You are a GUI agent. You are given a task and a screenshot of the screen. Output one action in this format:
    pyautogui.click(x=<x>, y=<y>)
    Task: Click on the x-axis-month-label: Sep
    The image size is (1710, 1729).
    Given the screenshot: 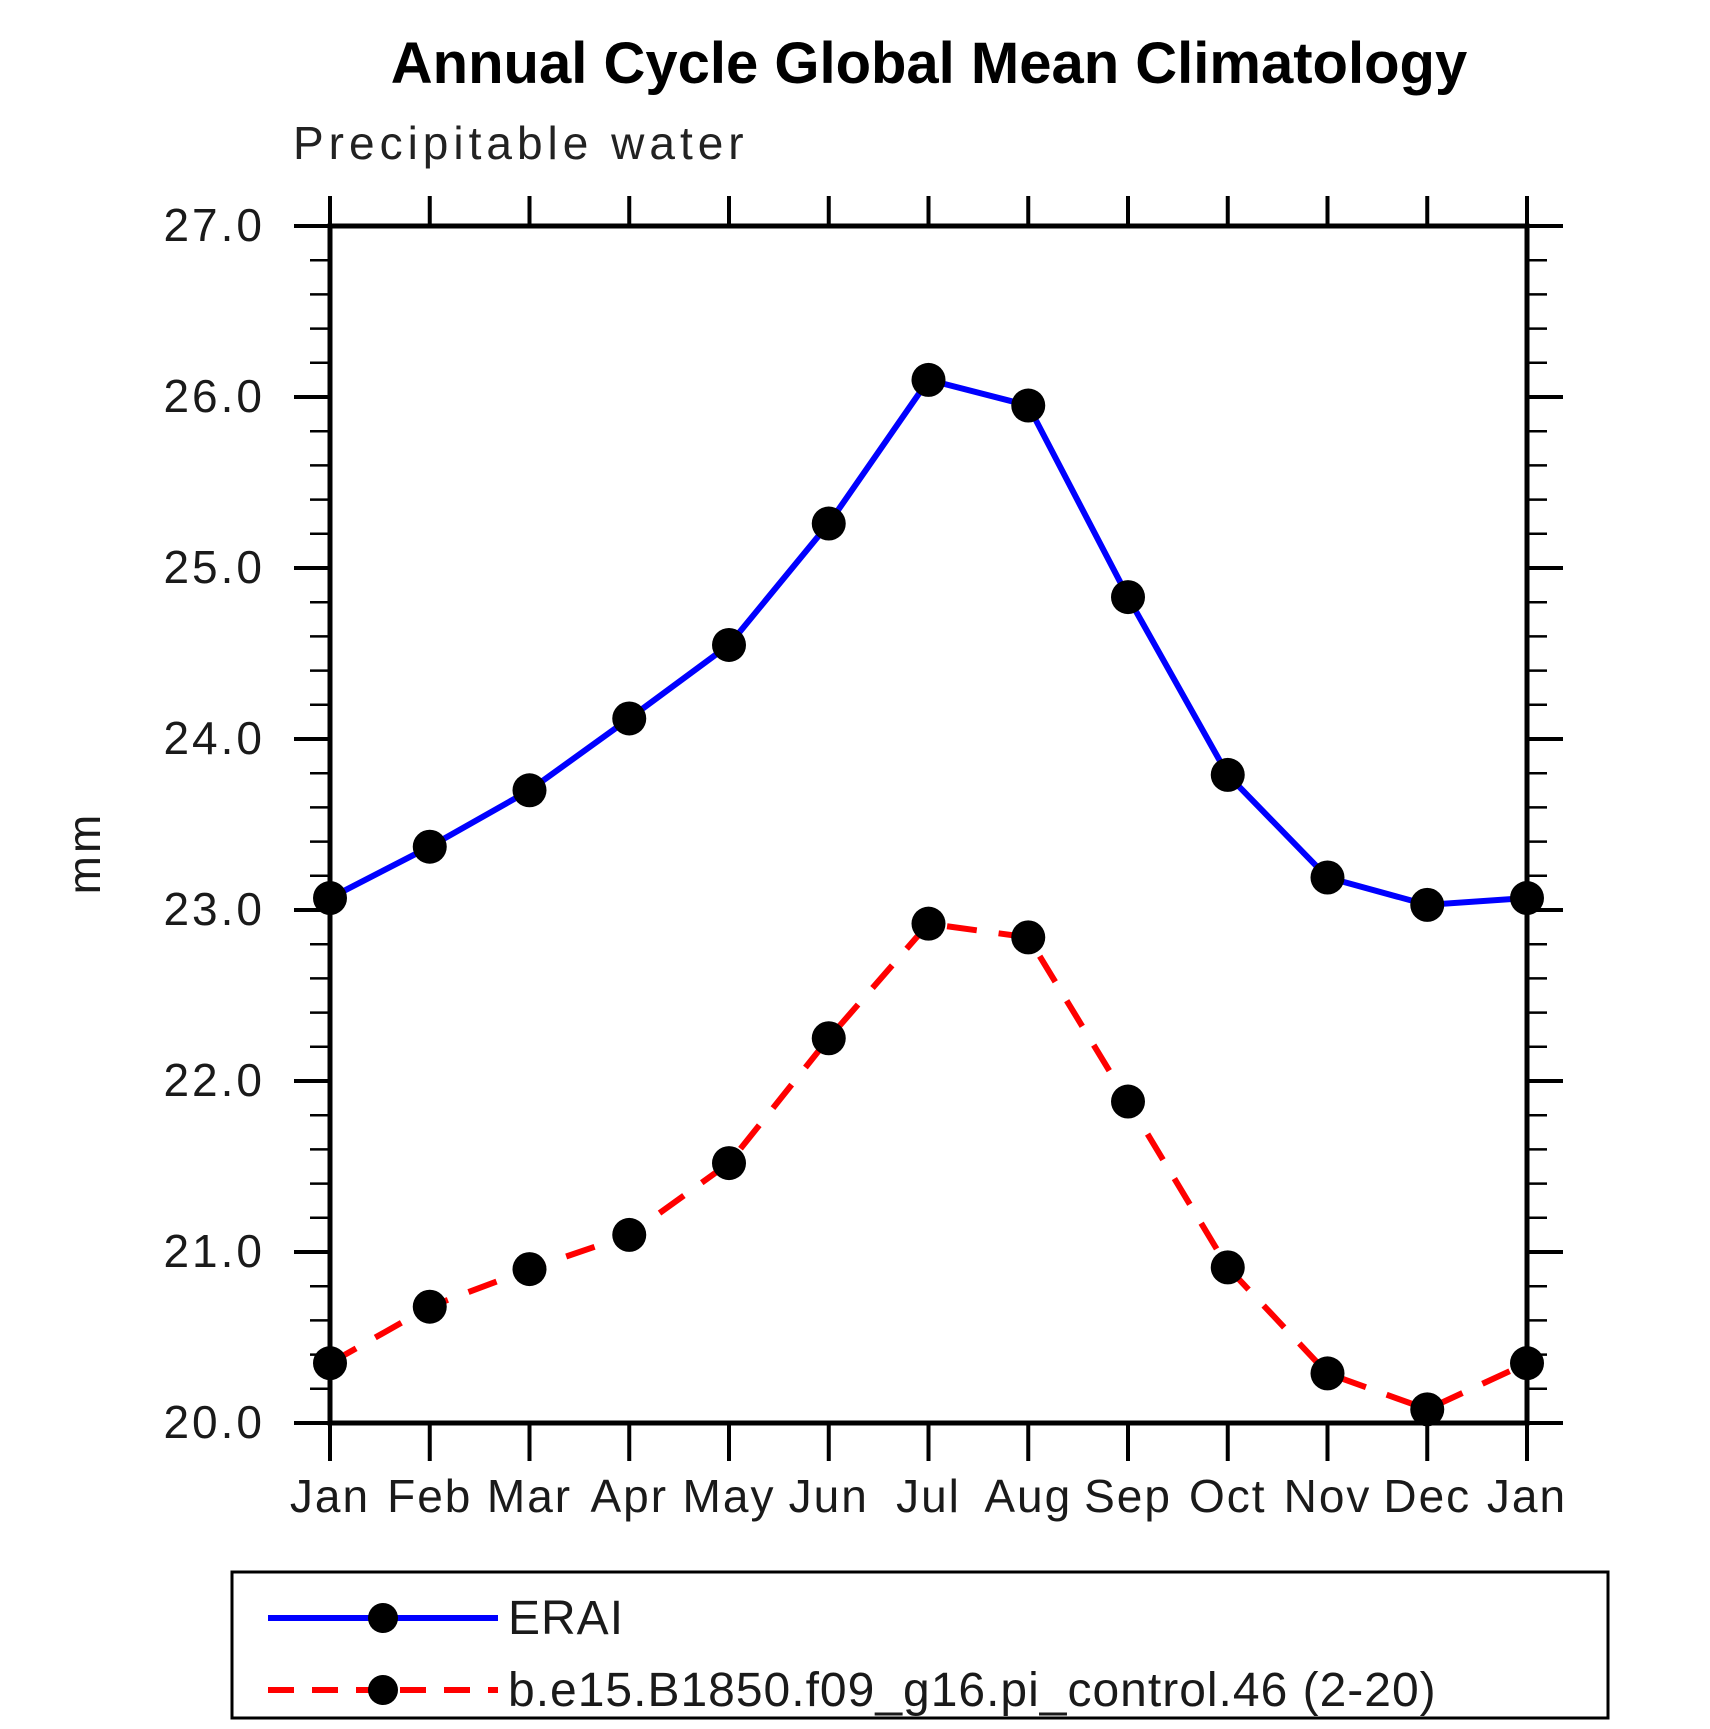 What is the action you would take?
    pyautogui.click(x=1128, y=1496)
    